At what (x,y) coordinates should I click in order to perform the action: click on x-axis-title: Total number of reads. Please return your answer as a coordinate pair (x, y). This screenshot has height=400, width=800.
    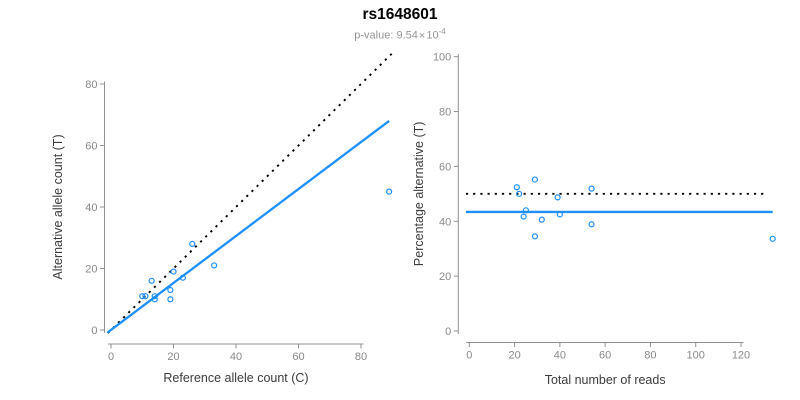
    Looking at the image, I should click on (605, 380).